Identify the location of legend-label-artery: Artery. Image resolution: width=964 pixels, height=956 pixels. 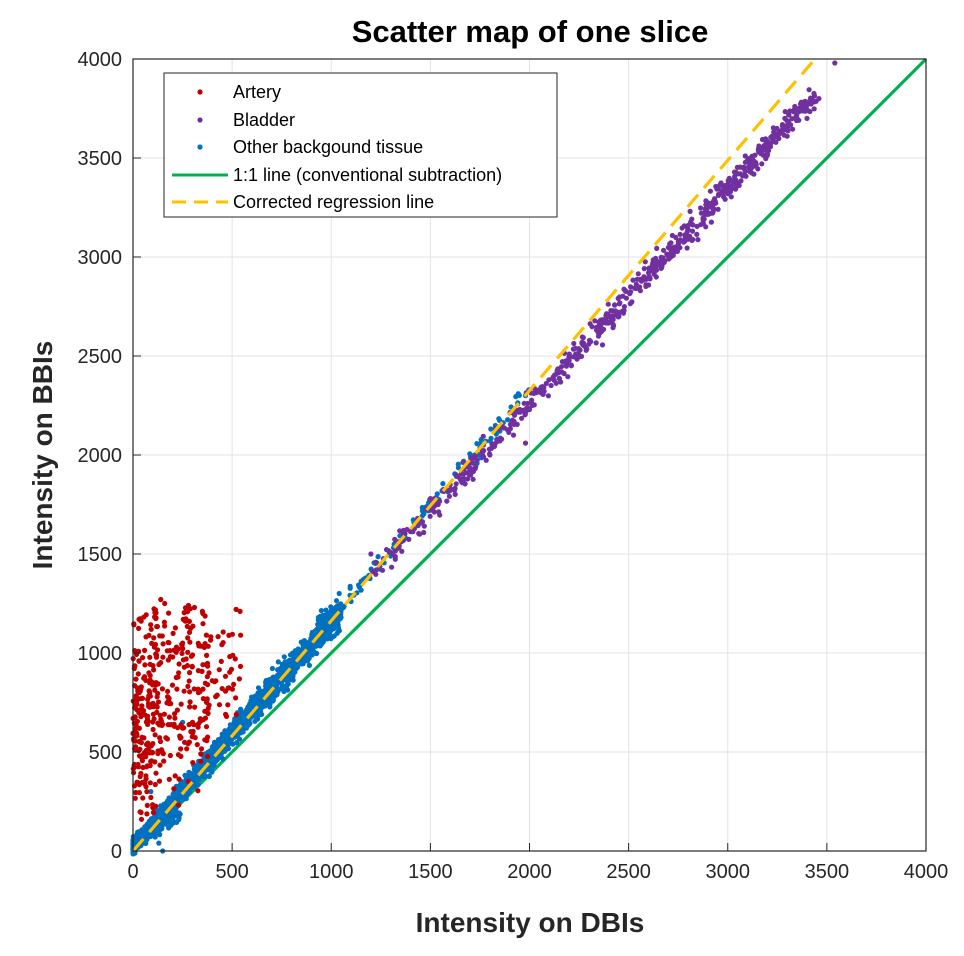
(257, 92).